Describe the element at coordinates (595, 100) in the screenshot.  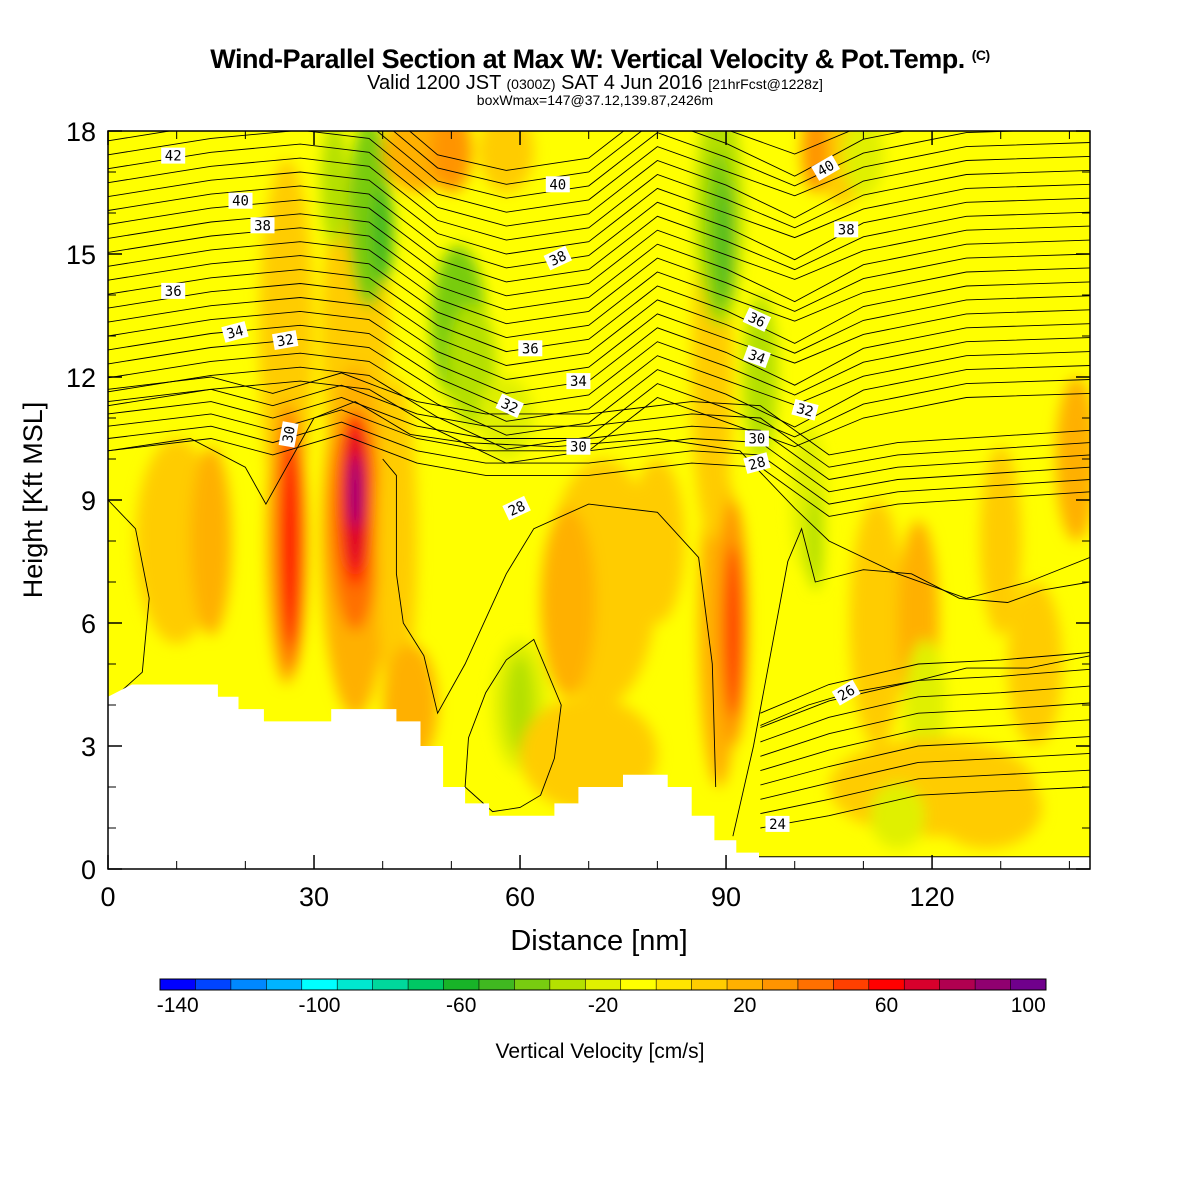
I see `chart-box-info: boxWmax=147@37.12,139.87,2426m` at that location.